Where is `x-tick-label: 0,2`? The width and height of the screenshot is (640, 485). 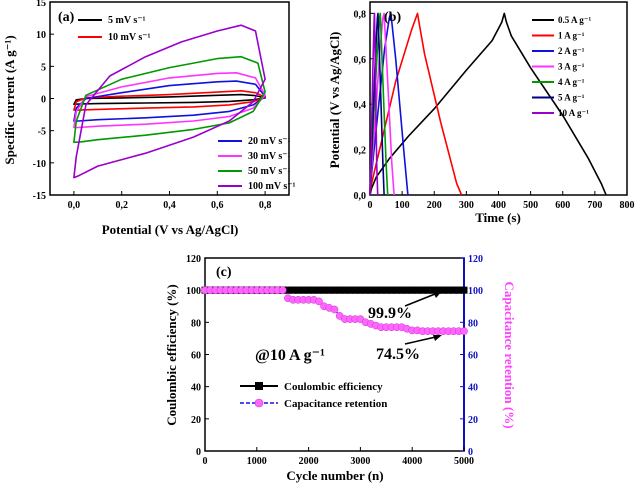
x-tick-label: 0,2 is located at coordinates (121, 205).